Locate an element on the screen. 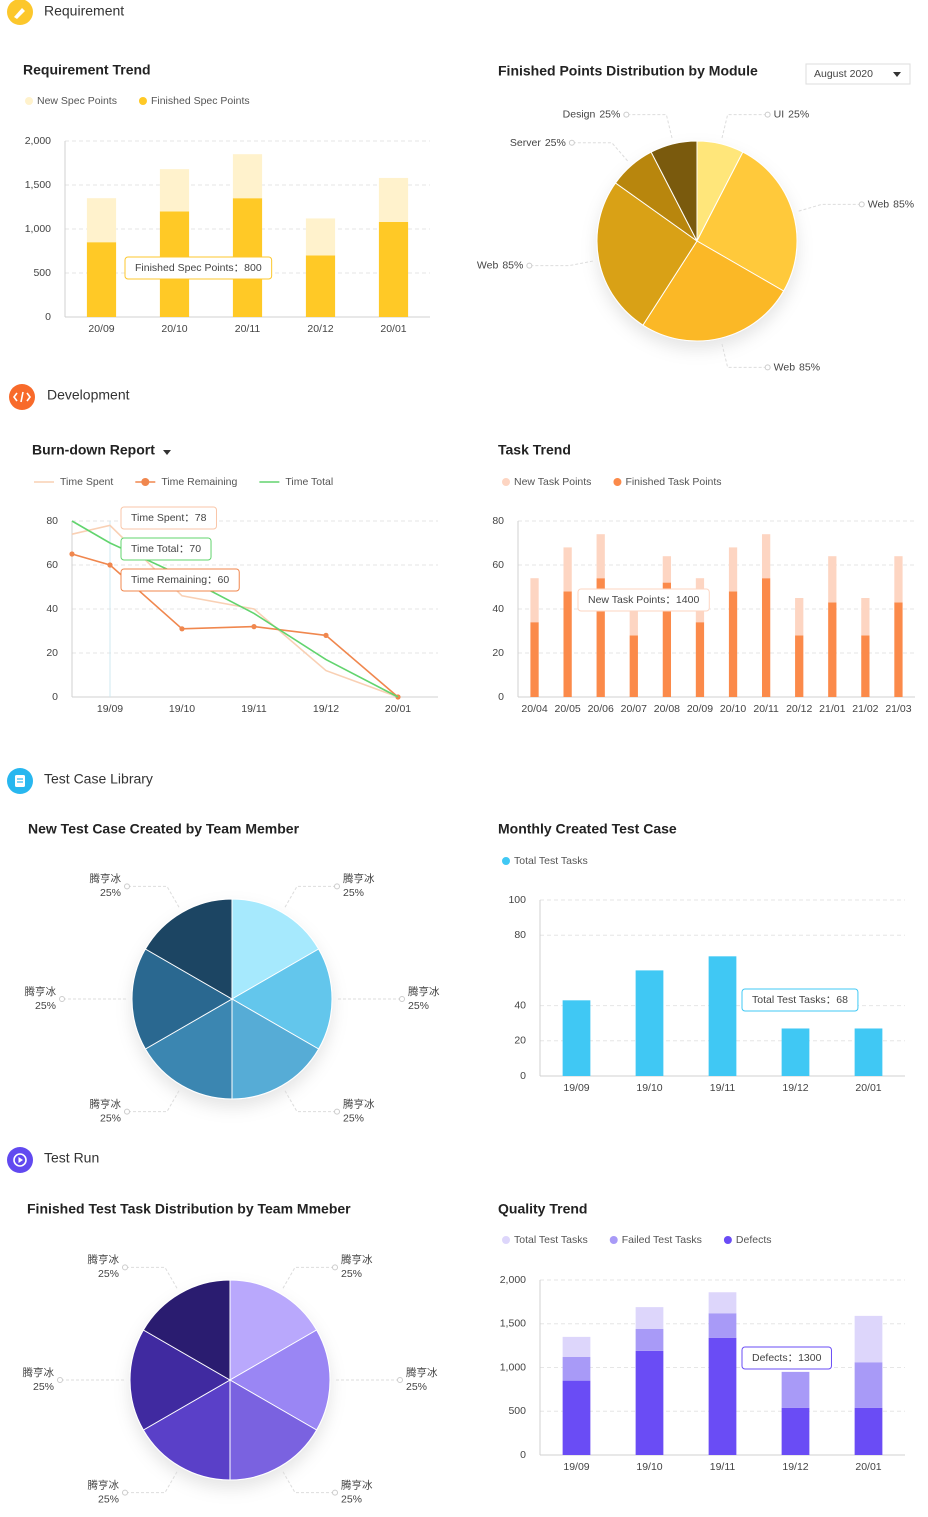 The height and width of the screenshot is (1517, 928). slice-value: 85% is located at coordinates (903, 204).